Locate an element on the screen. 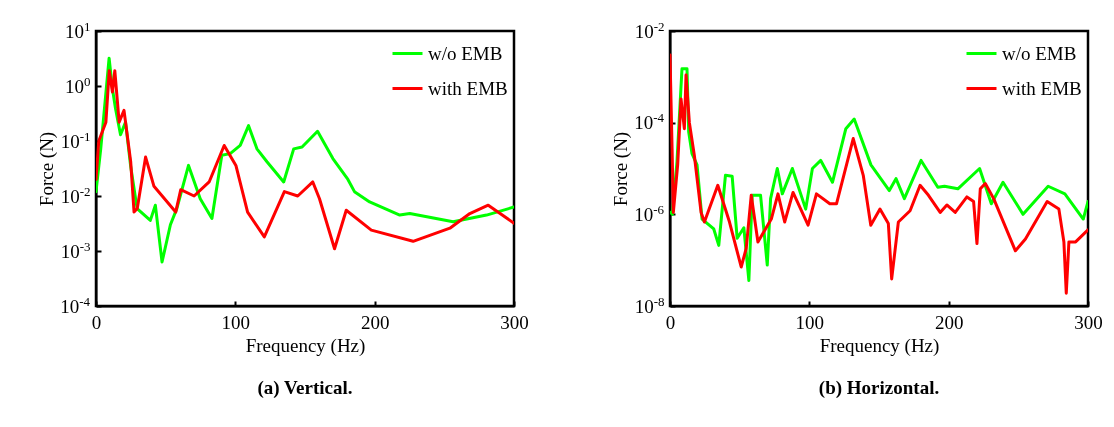  y-tick-label: 10$^{-1}$ is located at coordinates (75, 140).